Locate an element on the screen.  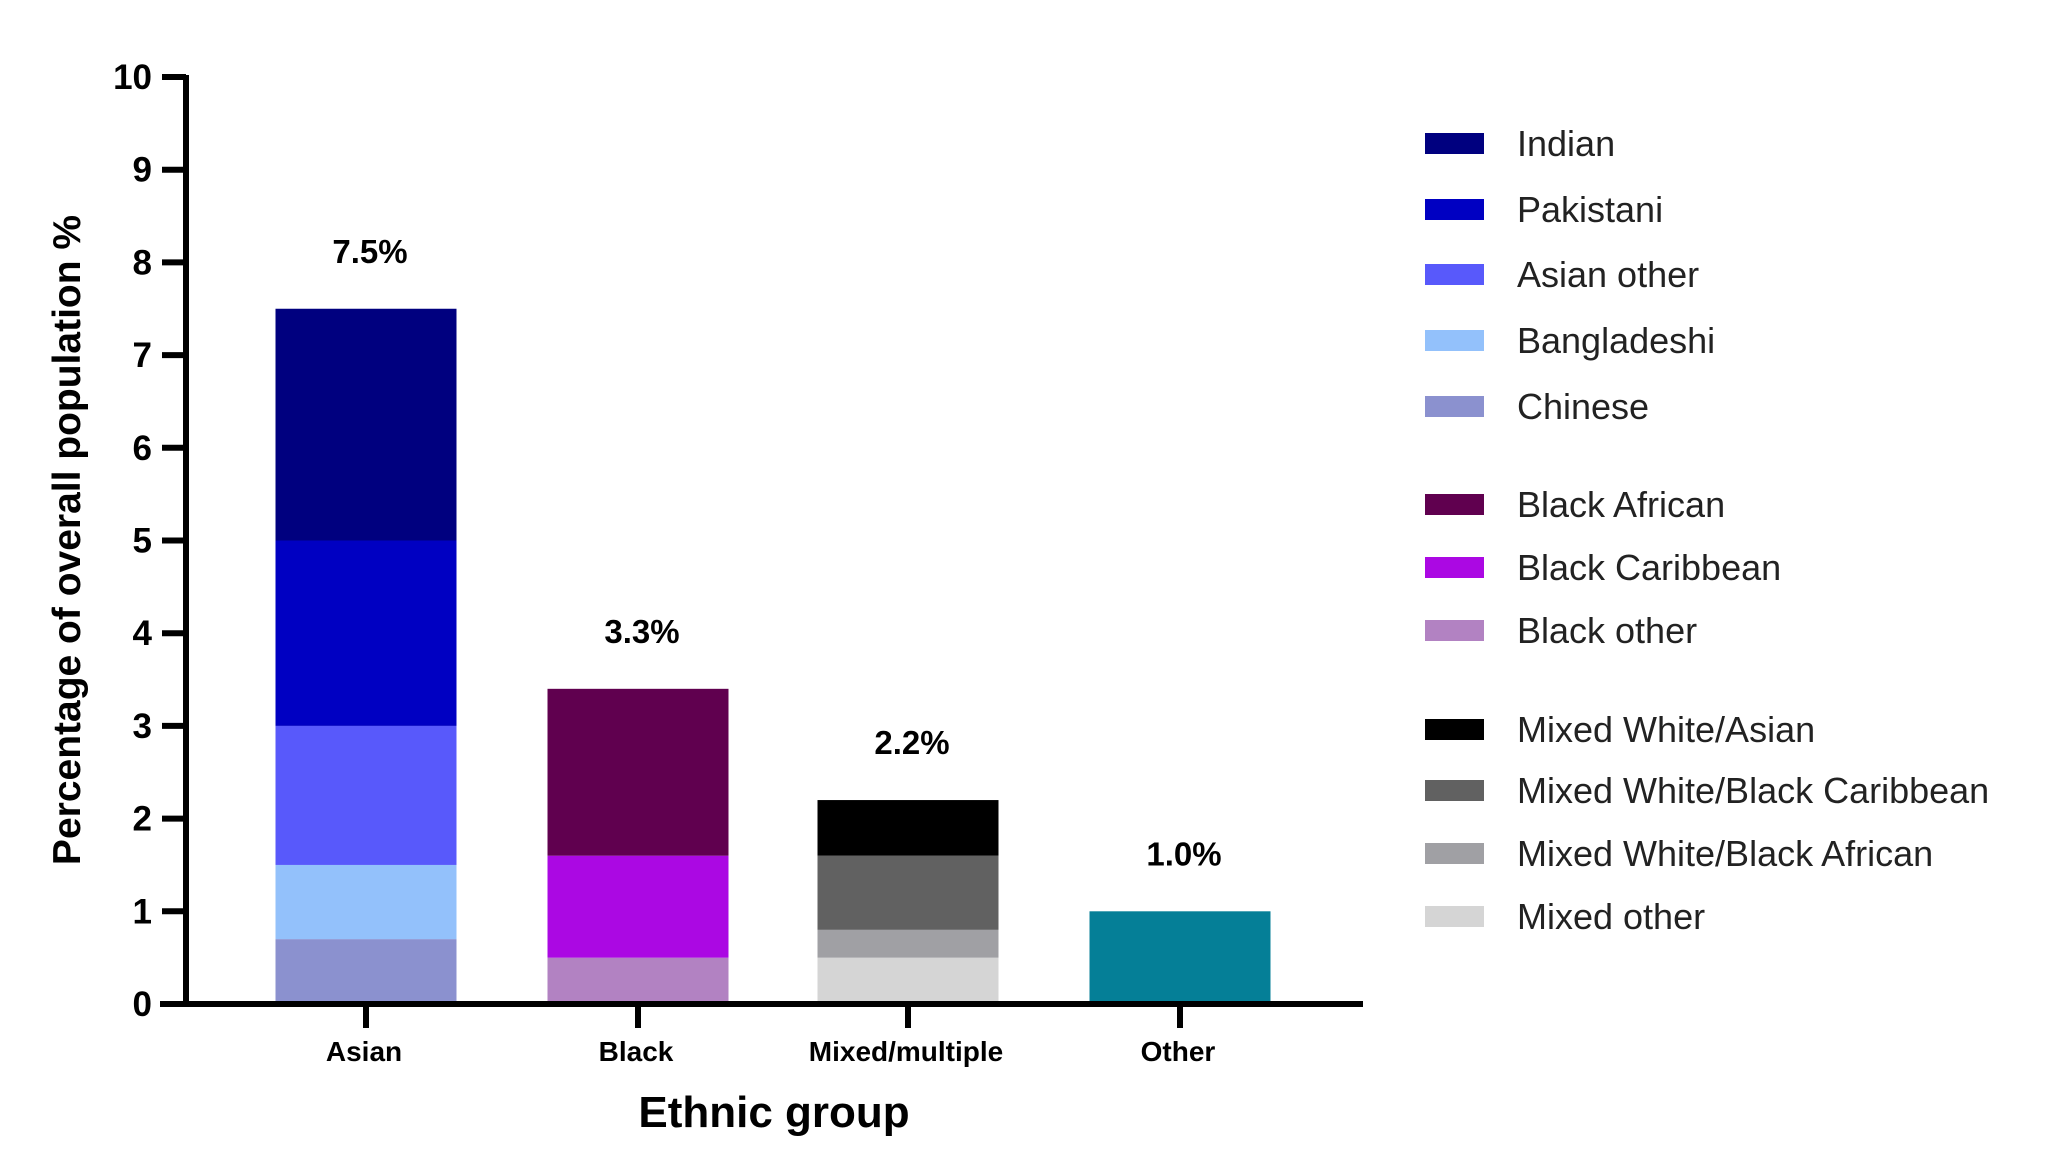
bar-segment-mixed-white-asian is located at coordinates (908, 828).